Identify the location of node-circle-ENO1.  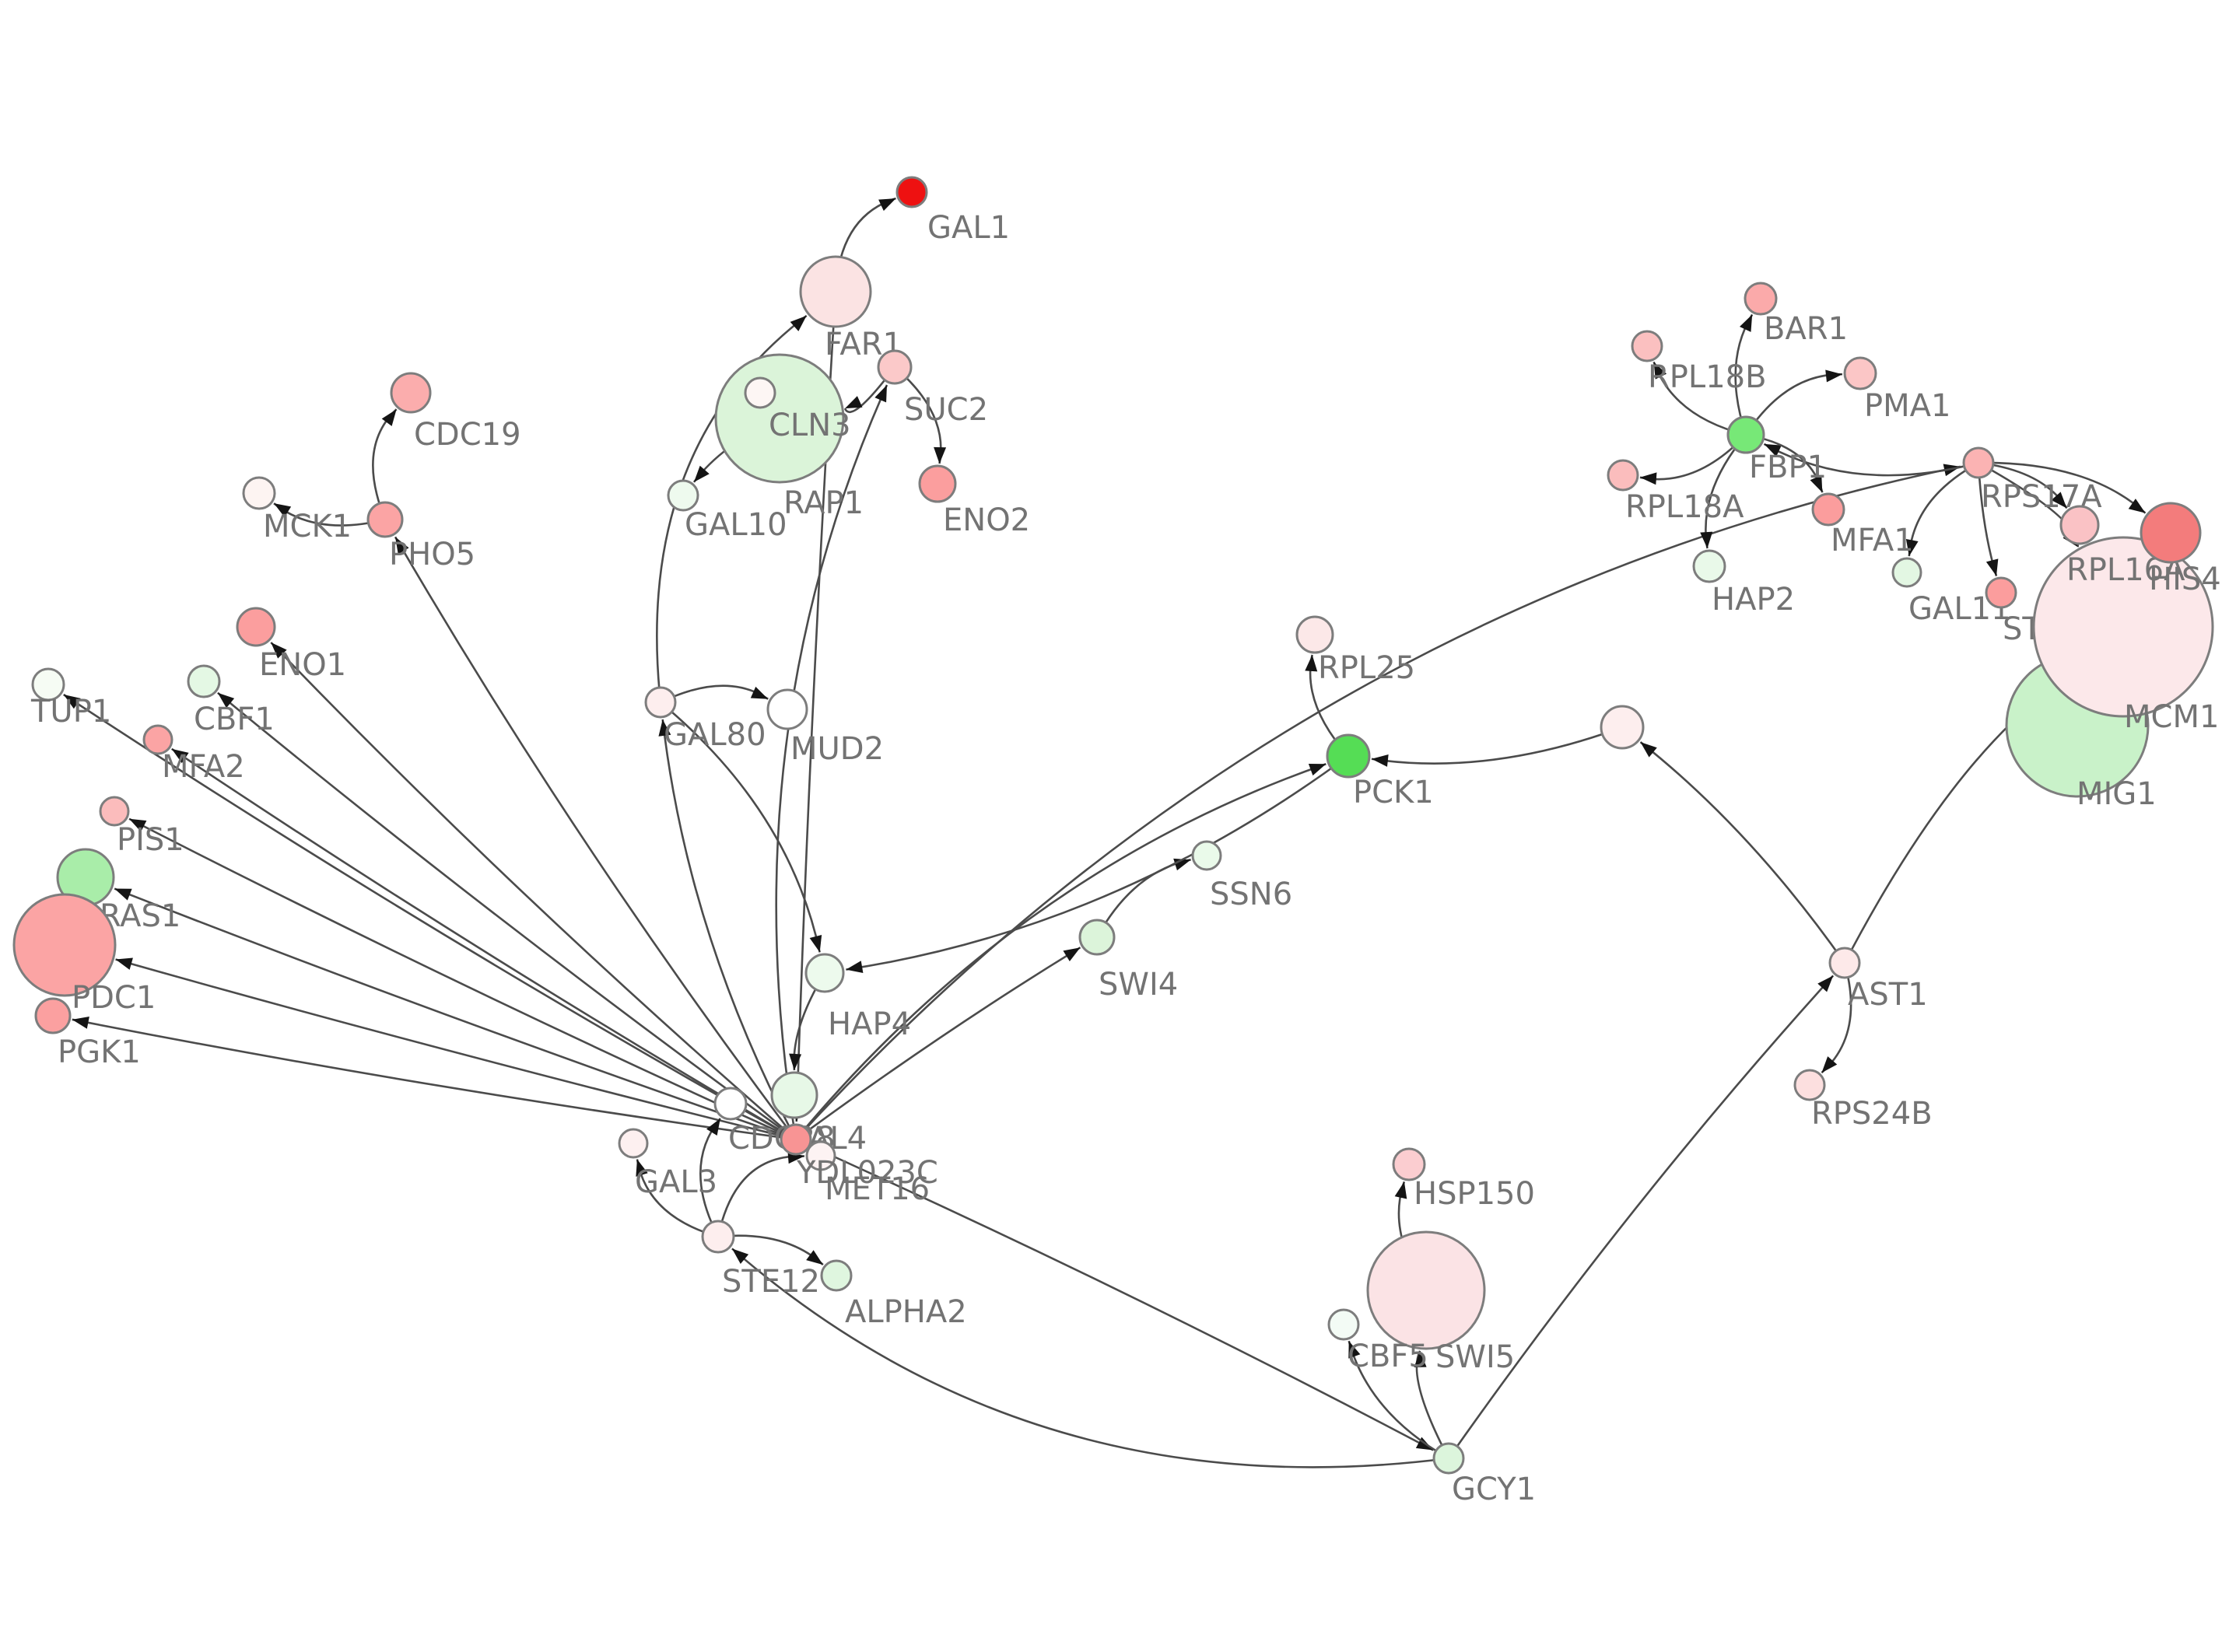
(256, 627).